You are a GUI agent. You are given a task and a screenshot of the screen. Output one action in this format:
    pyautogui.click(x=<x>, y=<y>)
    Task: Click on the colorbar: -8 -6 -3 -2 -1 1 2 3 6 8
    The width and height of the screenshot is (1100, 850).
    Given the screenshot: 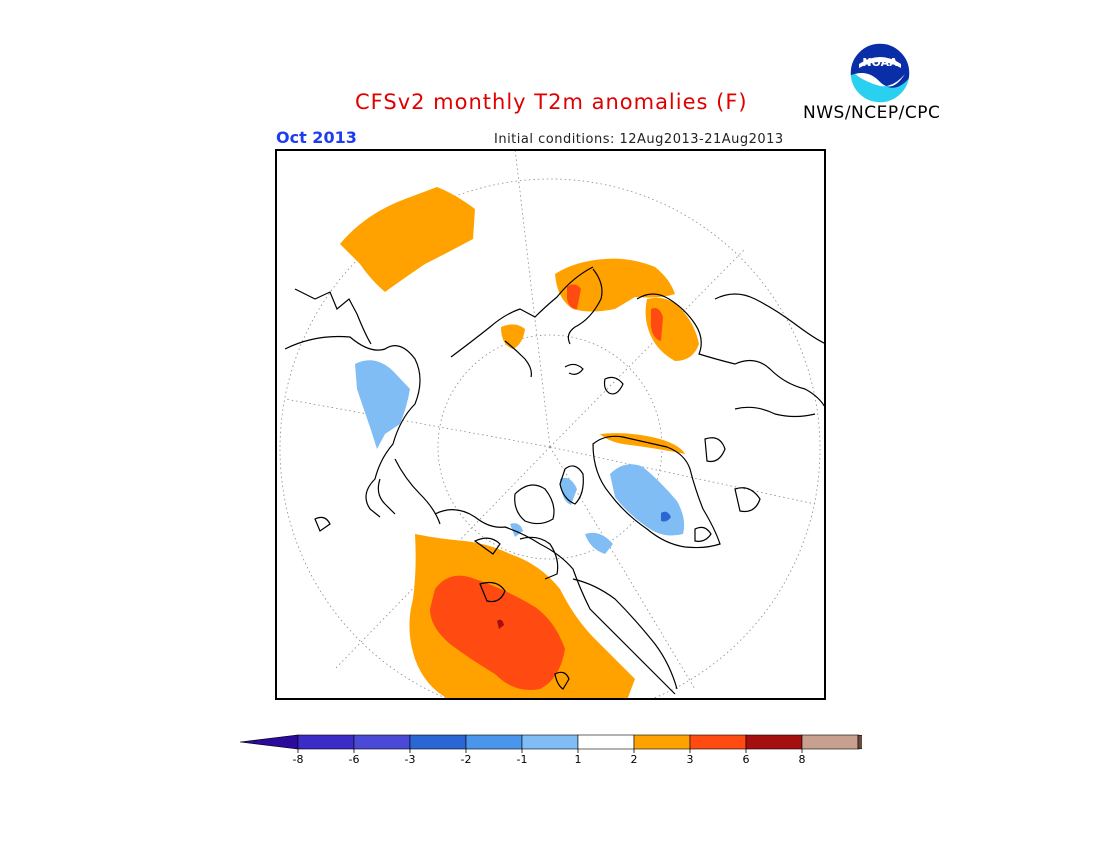 What is the action you would take?
    pyautogui.click(x=551, y=750)
    